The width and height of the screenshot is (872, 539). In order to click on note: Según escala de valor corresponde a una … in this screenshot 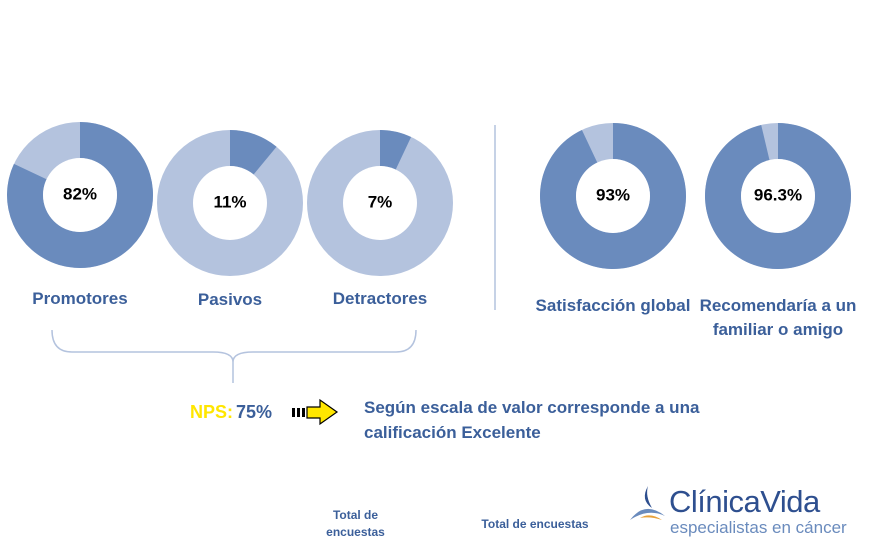, I will do `click(532, 420)`.